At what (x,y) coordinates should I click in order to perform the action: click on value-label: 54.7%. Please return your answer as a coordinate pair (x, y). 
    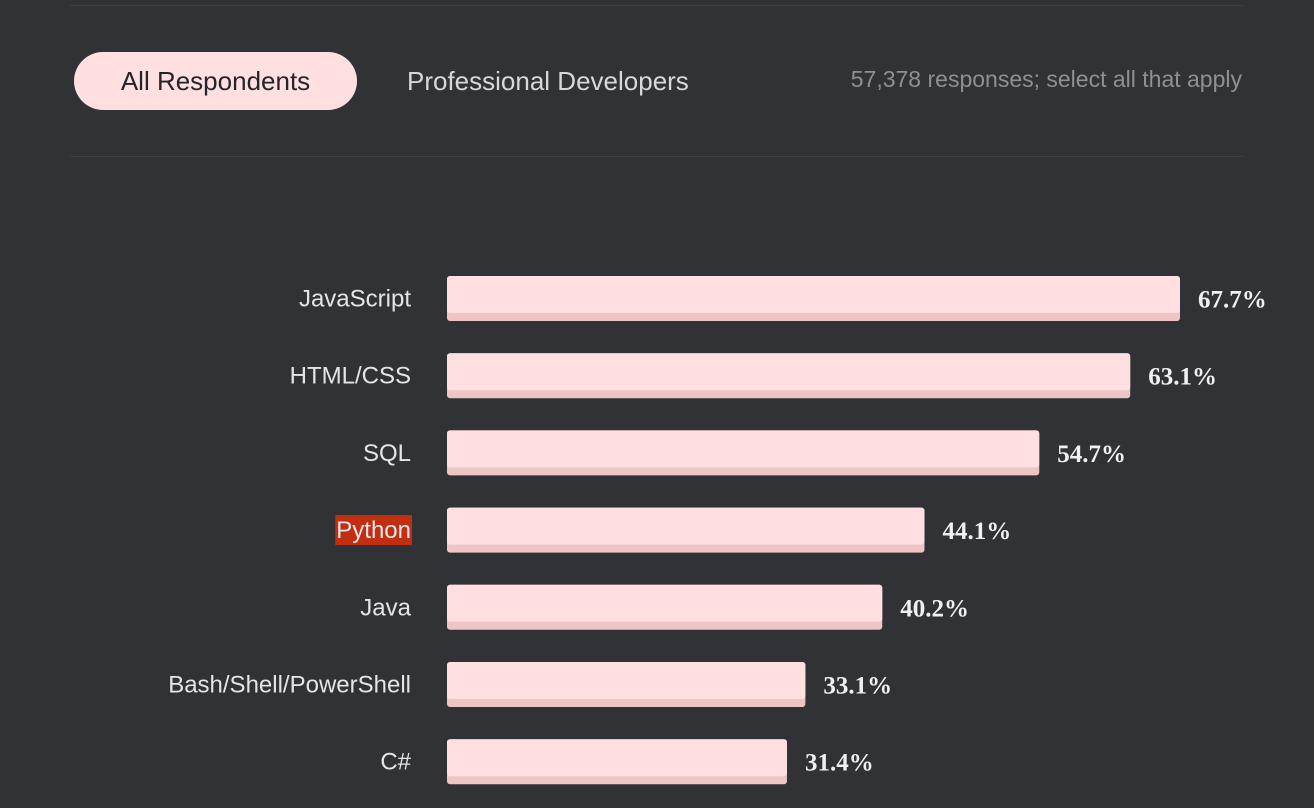
    Looking at the image, I should click on (1091, 454).